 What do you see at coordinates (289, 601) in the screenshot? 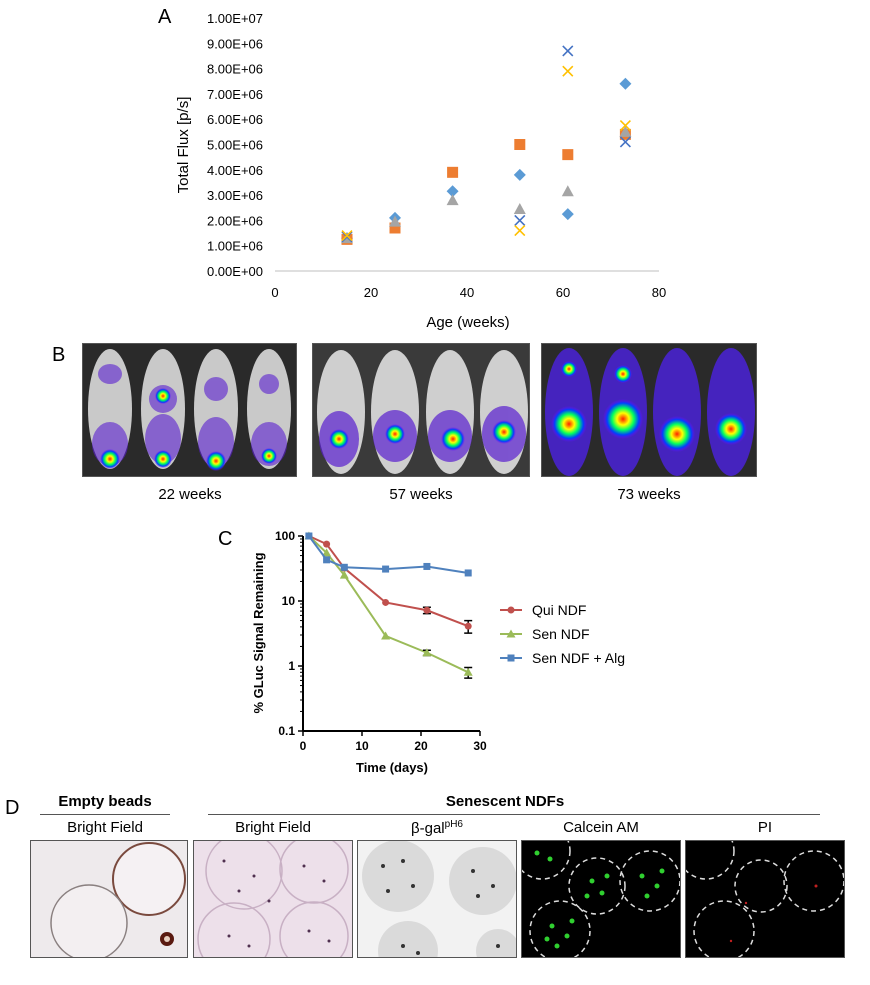
I see `y-tick-label: 10` at bounding box center [289, 601].